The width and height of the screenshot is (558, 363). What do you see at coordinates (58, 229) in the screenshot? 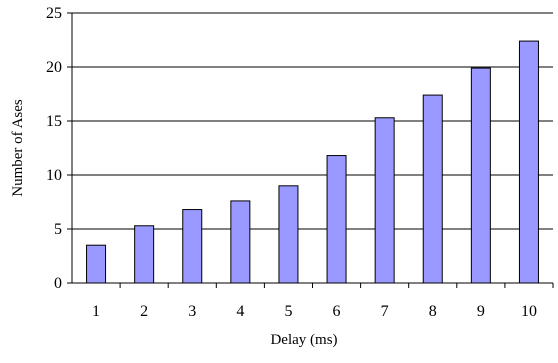
I see `y-tick-label: 5` at bounding box center [58, 229].